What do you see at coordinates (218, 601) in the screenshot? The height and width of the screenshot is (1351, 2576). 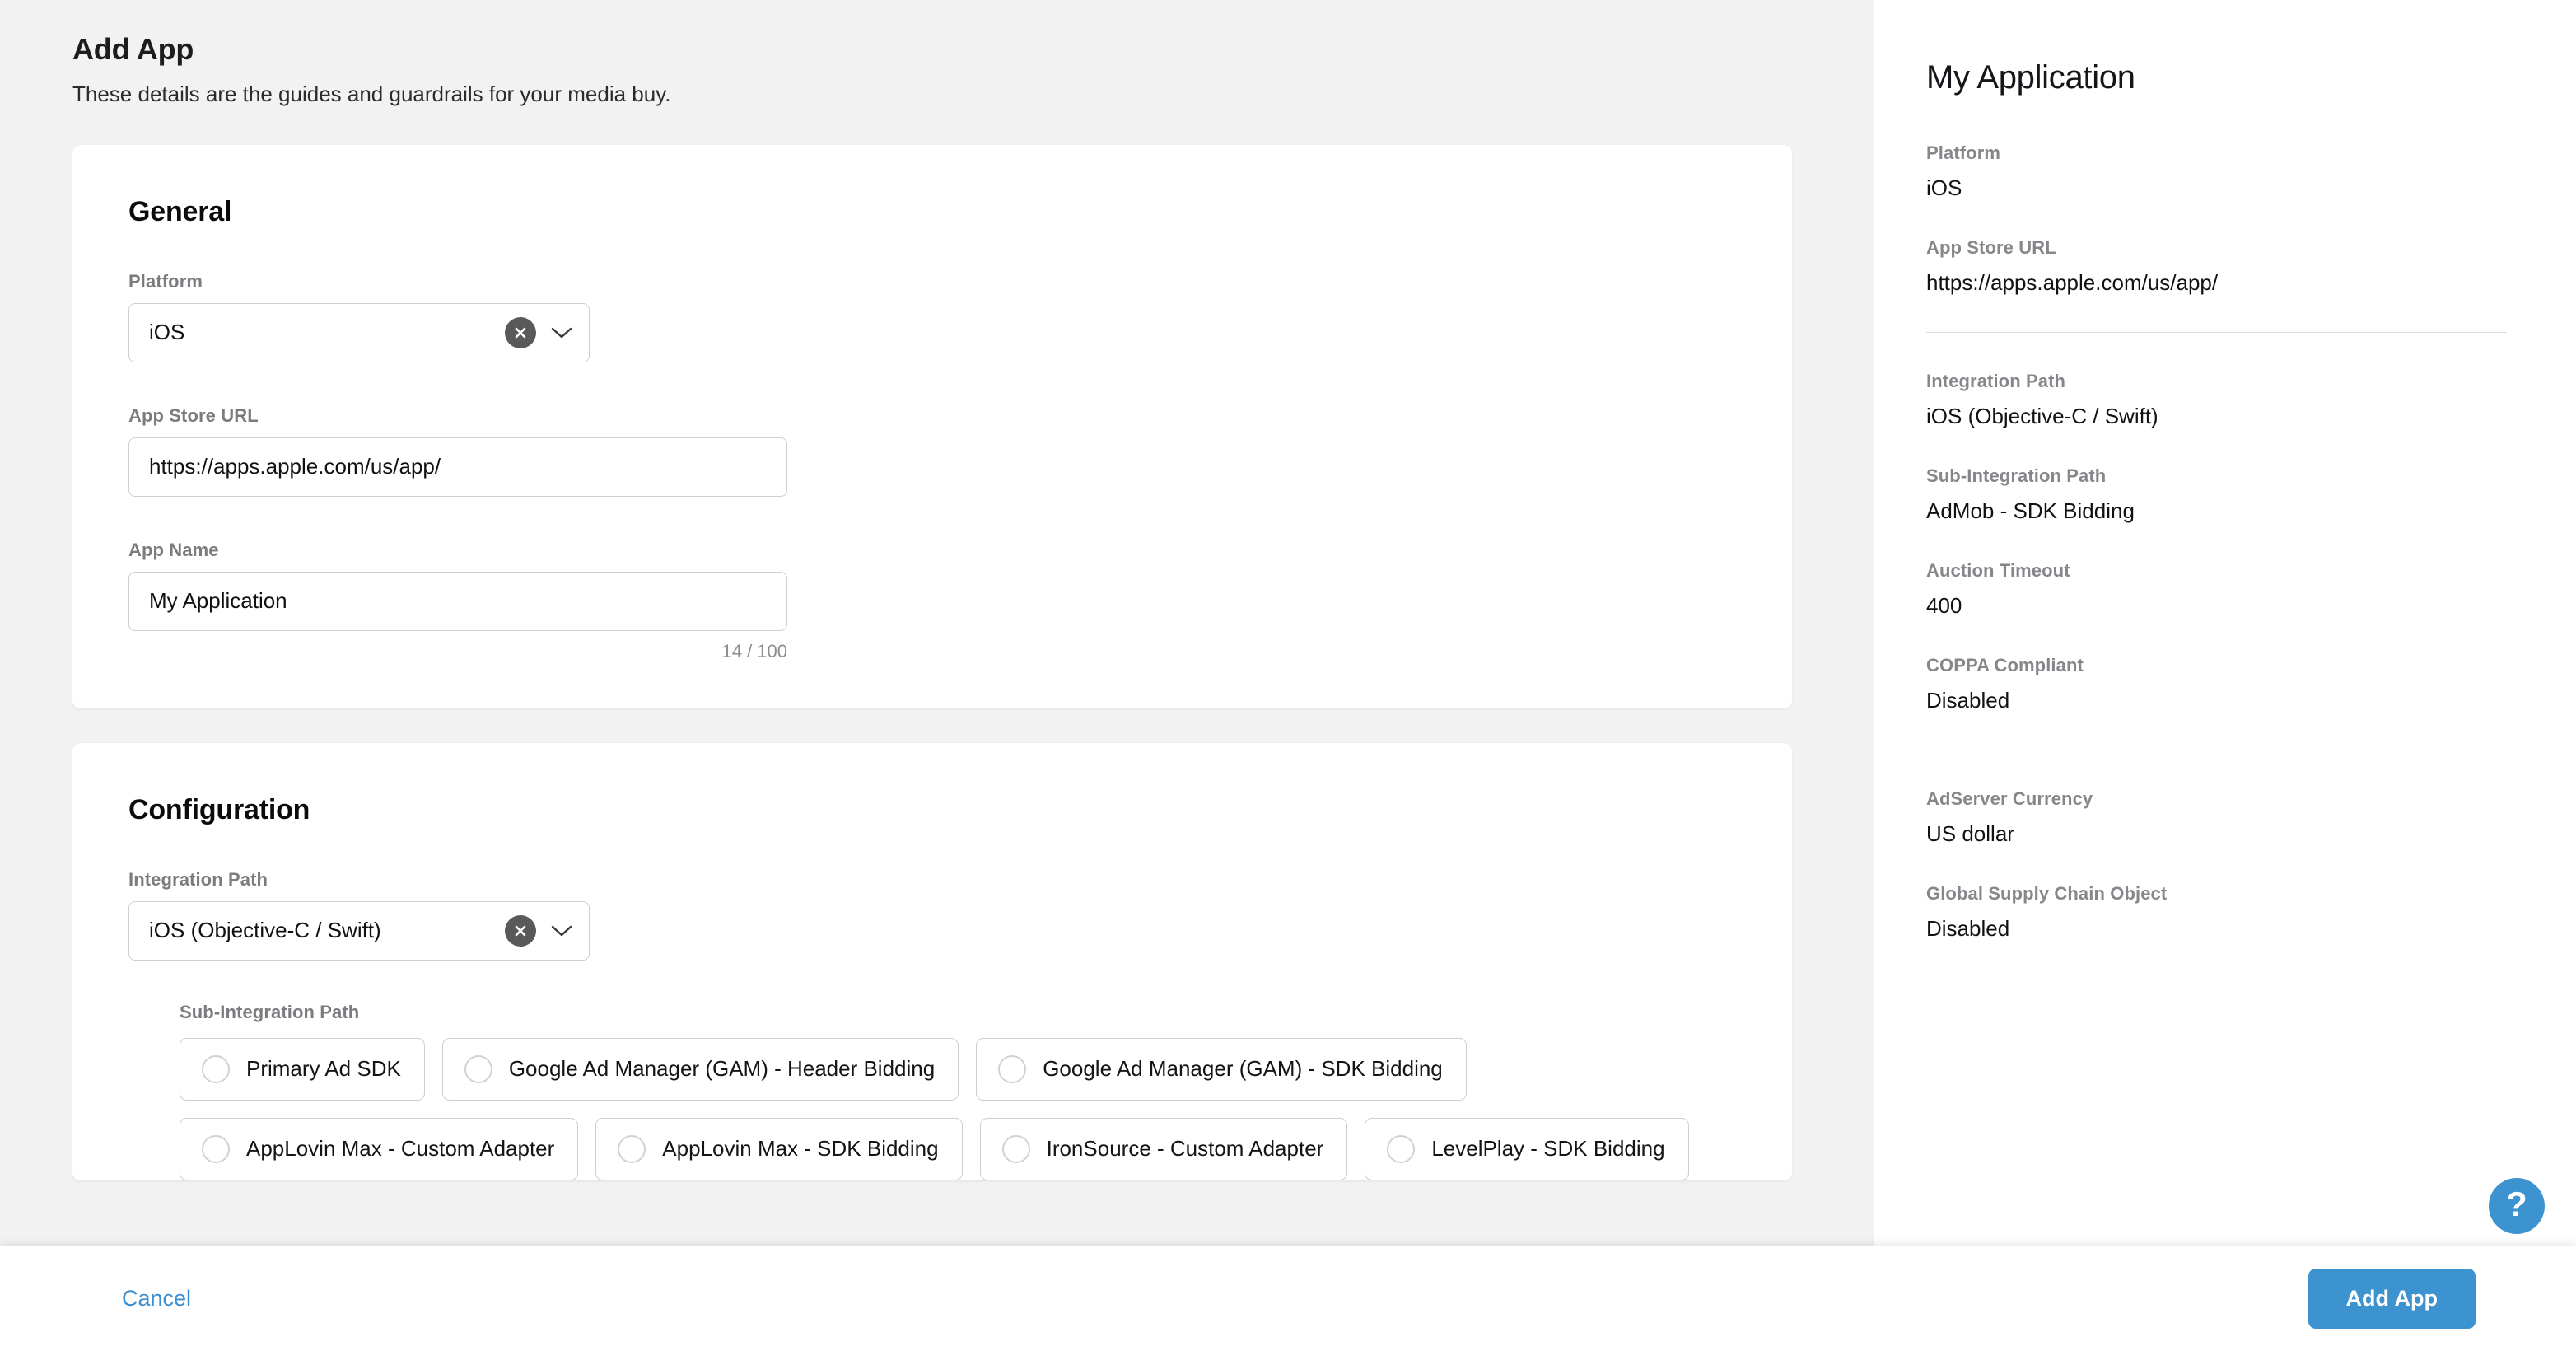 I see `app-name-value: My Application` at bounding box center [218, 601].